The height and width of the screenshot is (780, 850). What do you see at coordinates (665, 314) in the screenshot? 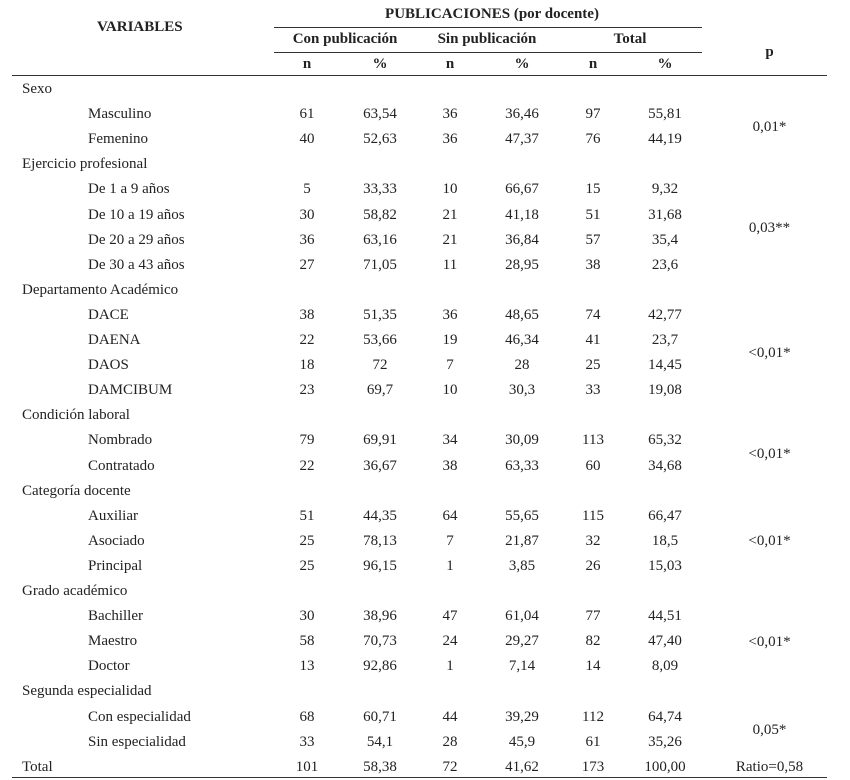
I see `percent-cell: 42,77` at bounding box center [665, 314].